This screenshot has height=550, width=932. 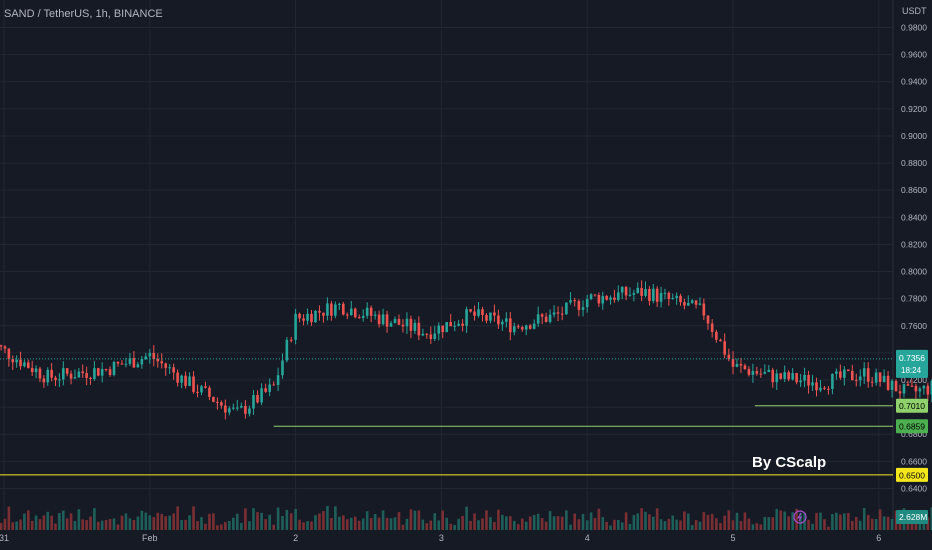 What do you see at coordinates (914, 82) in the screenshot?
I see `price-tick-label: 0.9400` at bounding box center [914, 82].